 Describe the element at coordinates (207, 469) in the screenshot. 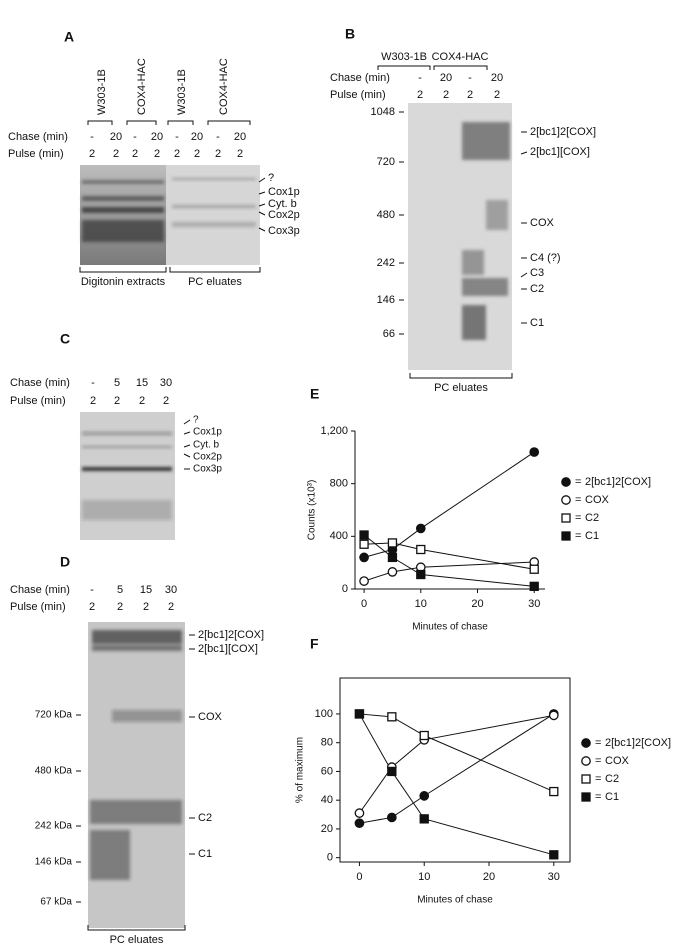

I see `band-label: Cox3p` at that location.